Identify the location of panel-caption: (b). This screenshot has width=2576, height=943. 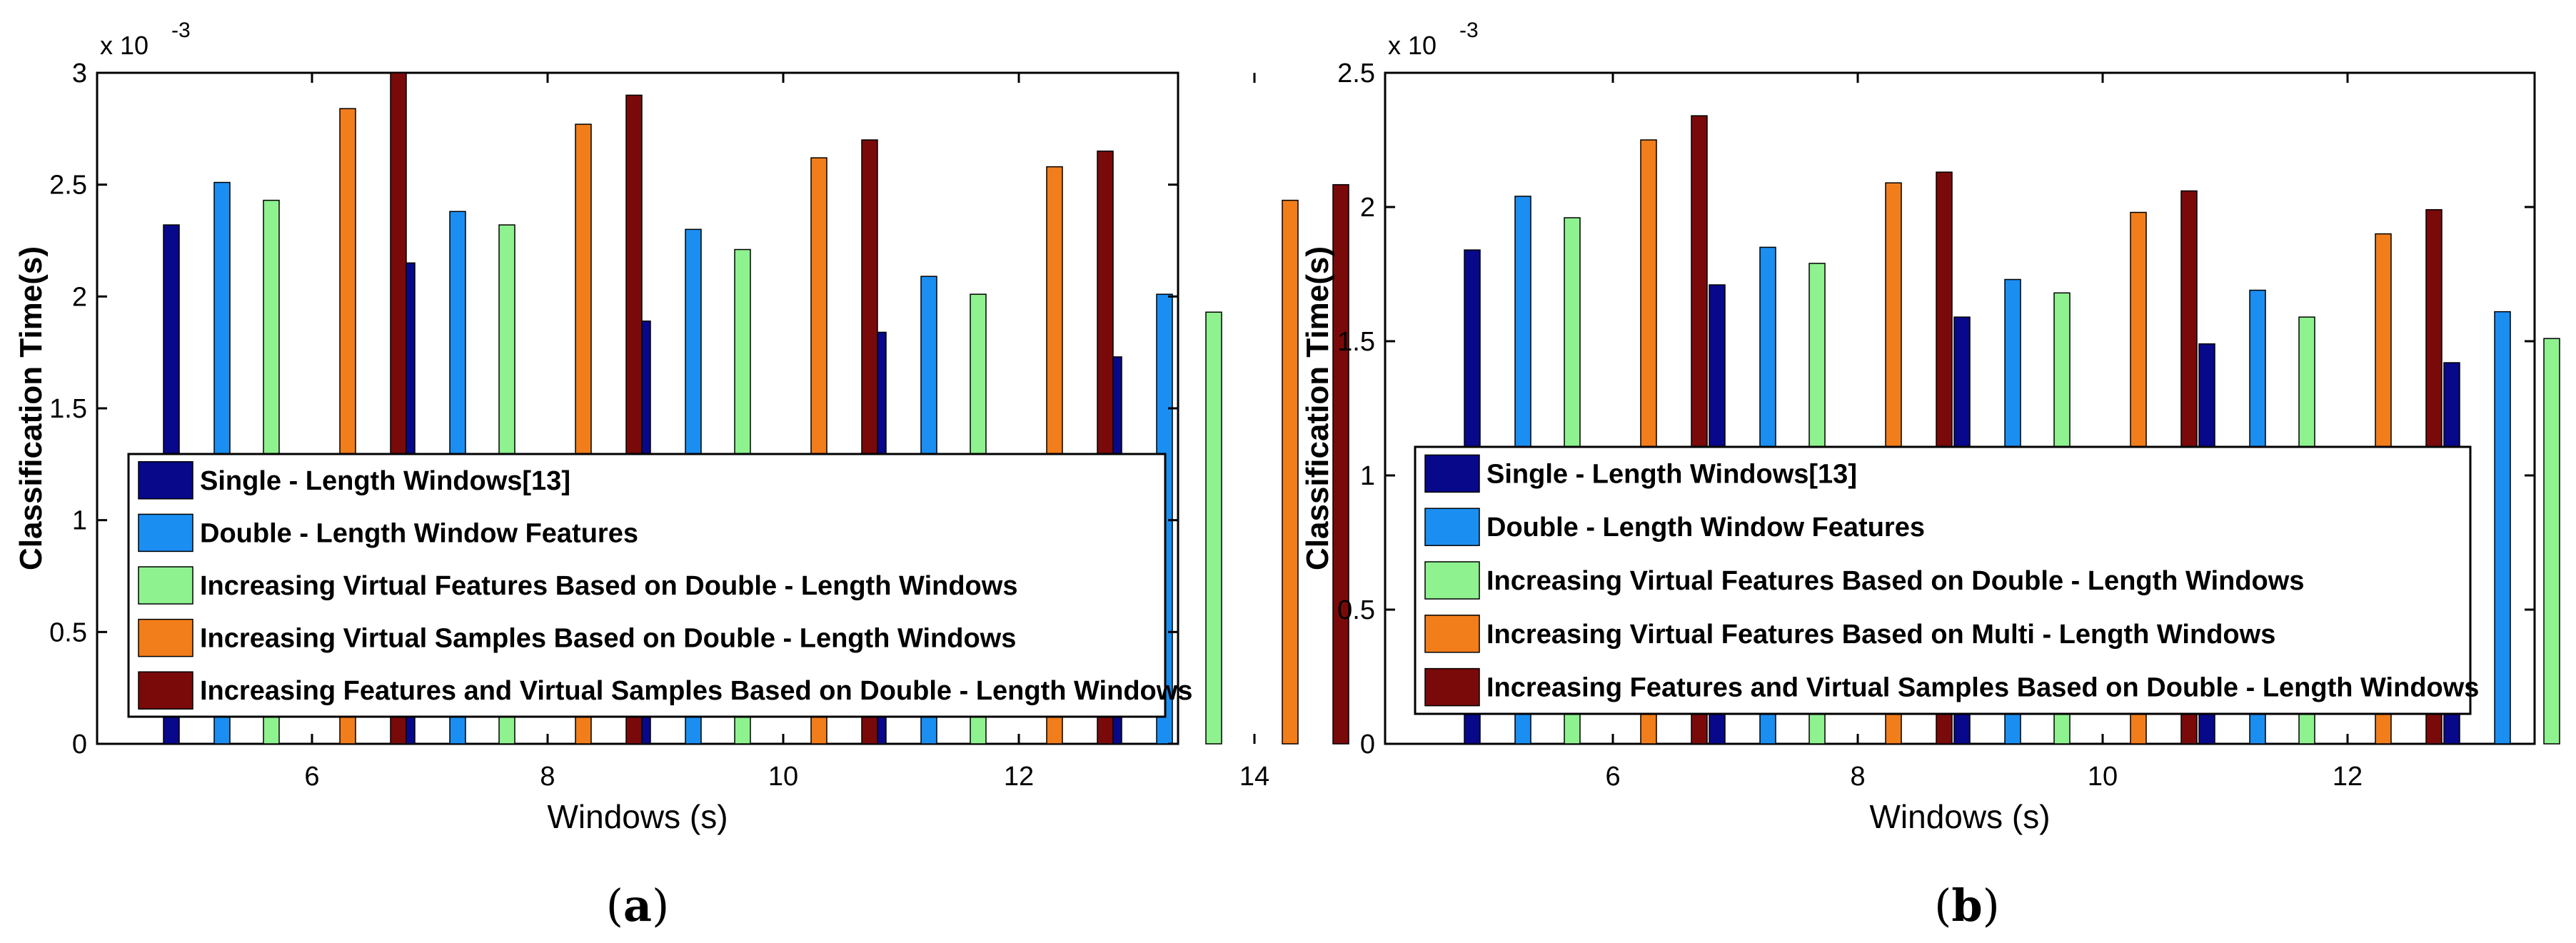
(1967, 906).